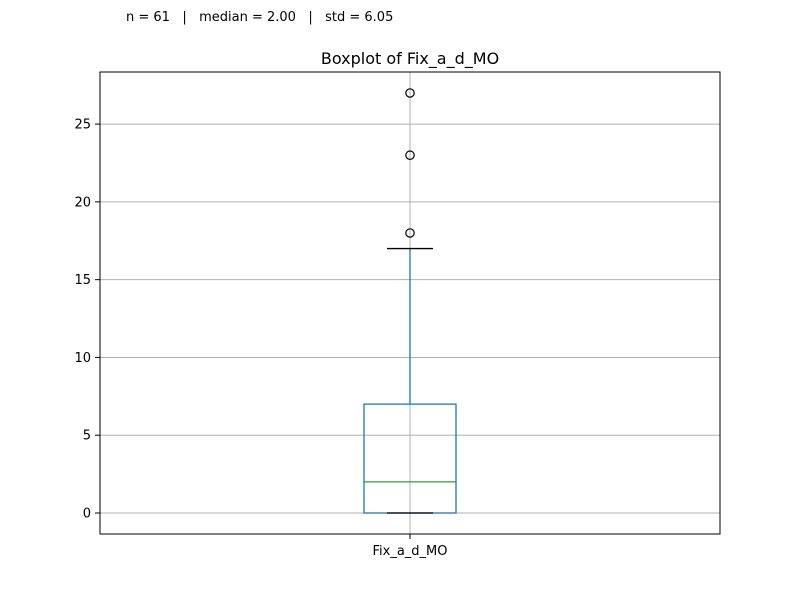  I want to click on box-plot-layer, so click(410, 301).